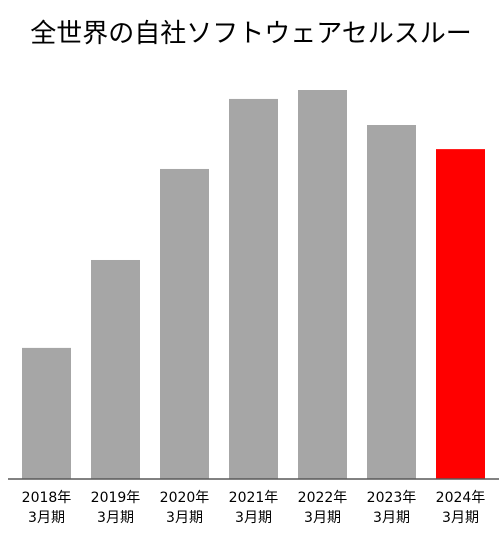 This screenshot has width=502, height=536. Describe the element at coordinates (47, 508) in the screenshot. I see `x-tick-label: 2018年 3月期` at that location.